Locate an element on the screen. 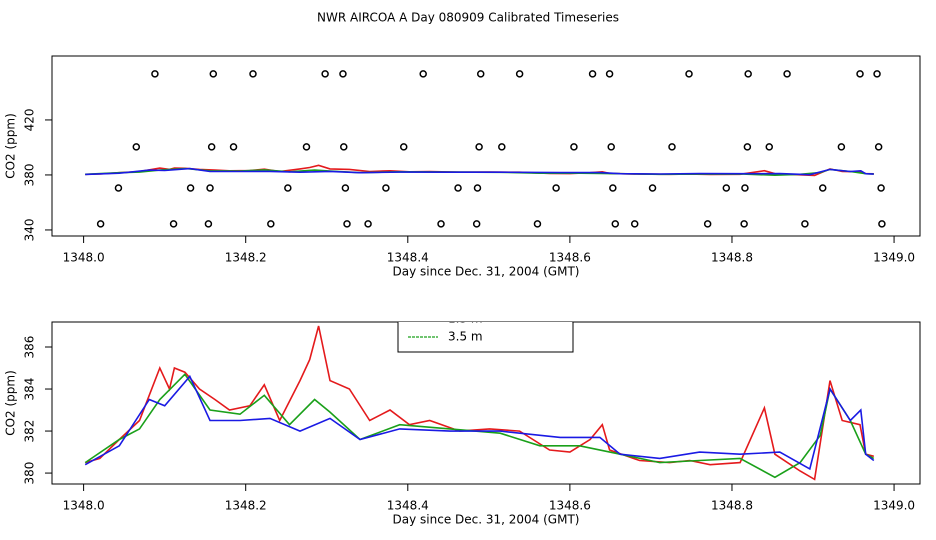  legend: 1.5 m 3.5 m 5.4 m is located at coordinates (501, 332).